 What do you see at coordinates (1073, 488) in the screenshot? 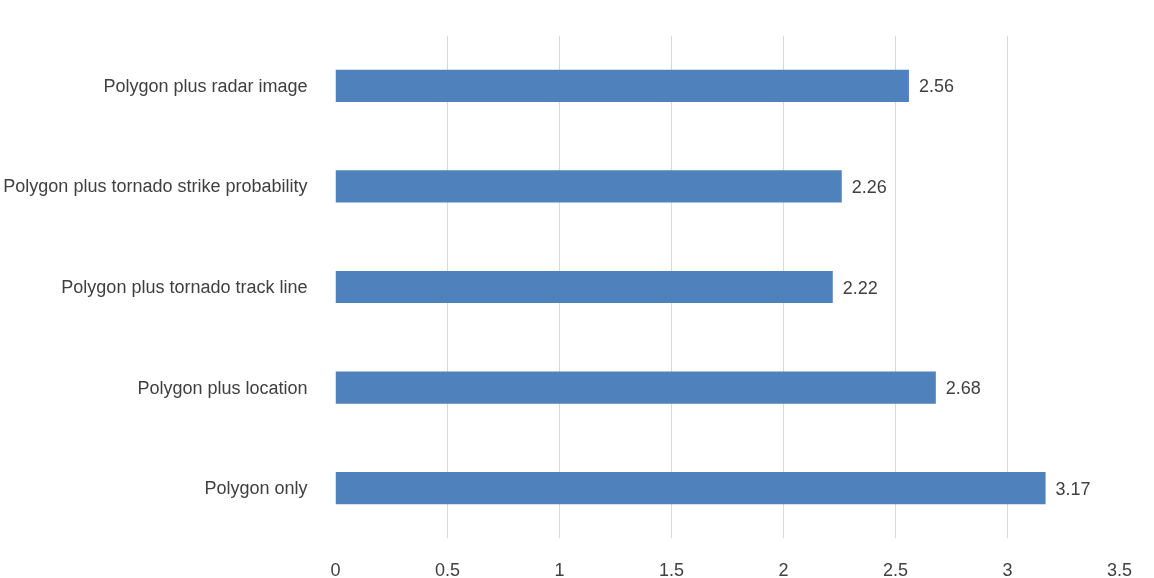
I see `data-label: 3.17` at bounding box center [1073, 488].